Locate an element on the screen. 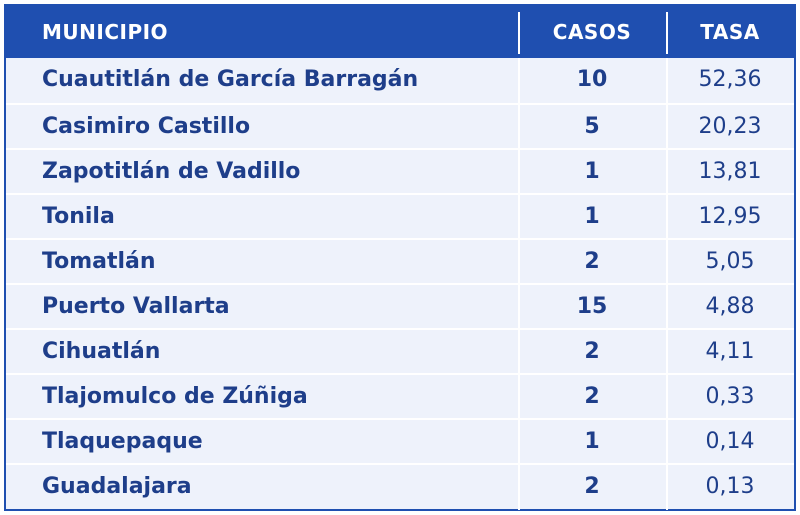 Image resolution: width=800 pixels, height=515 pixels. cell-municipio: Puerto Vallarta is located at coordinates (136, 306).